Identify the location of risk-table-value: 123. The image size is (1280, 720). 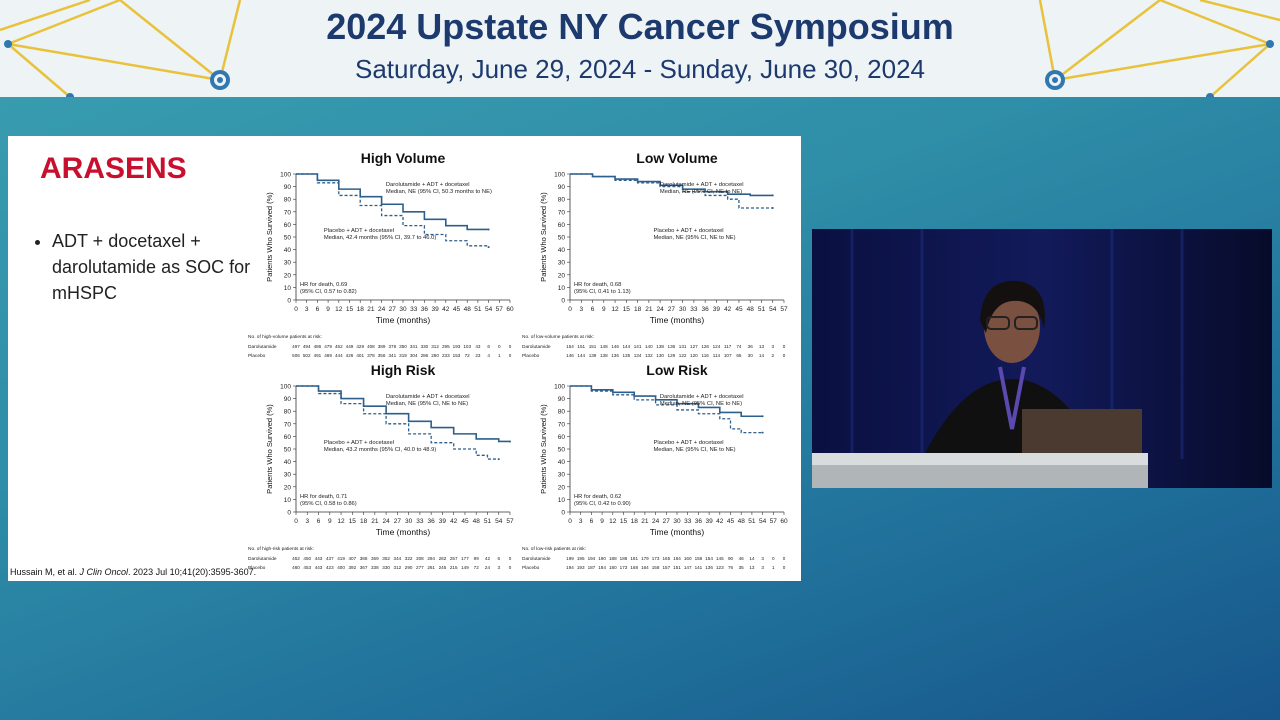
(720, 567).